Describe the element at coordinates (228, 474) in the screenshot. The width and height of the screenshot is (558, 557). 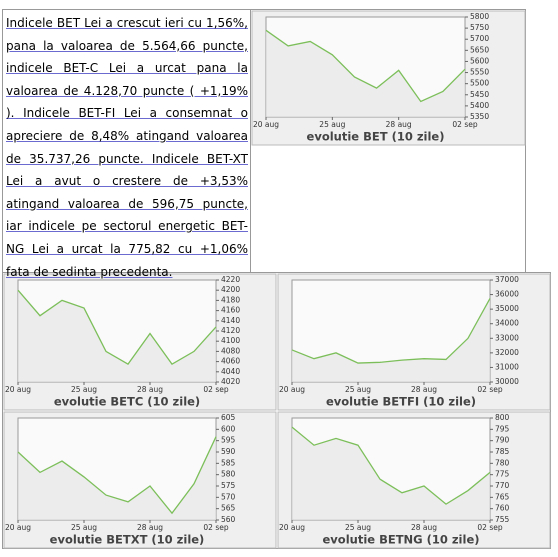
I see `y-tick-label: 580` at that location.